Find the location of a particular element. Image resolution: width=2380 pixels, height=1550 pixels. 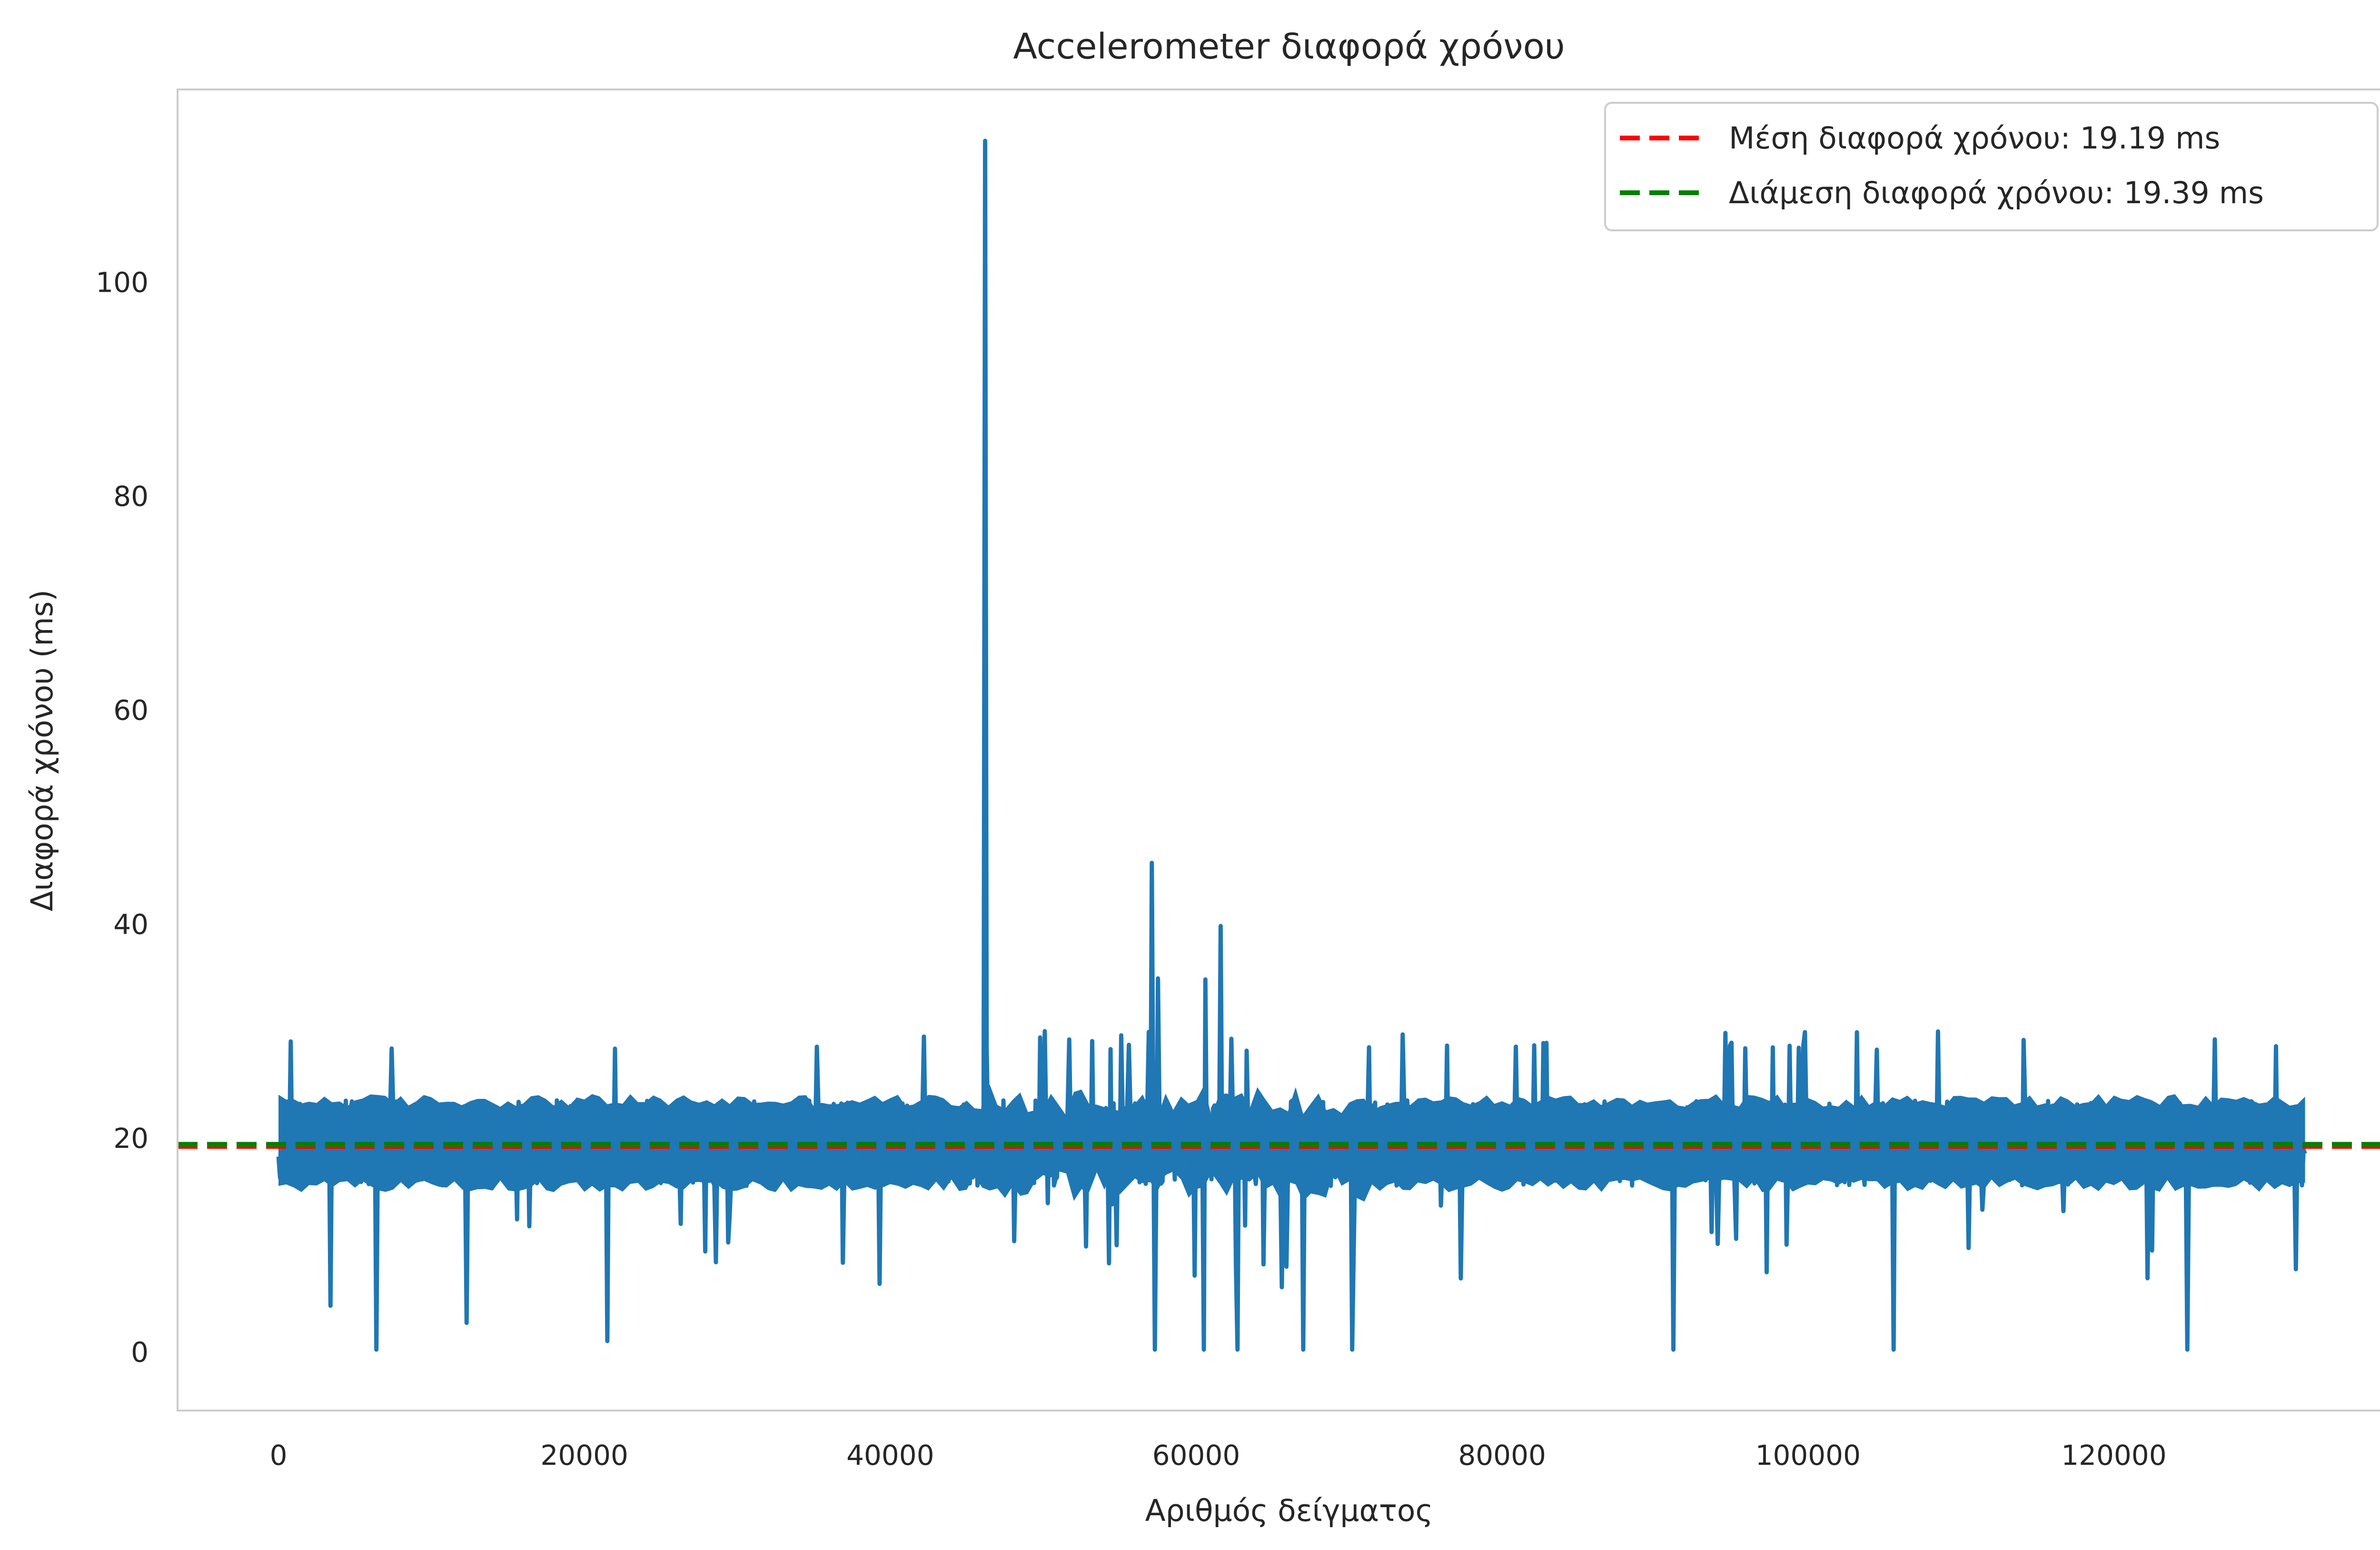

x-tick-label: 20000 is located at coordinates (584, 1455).